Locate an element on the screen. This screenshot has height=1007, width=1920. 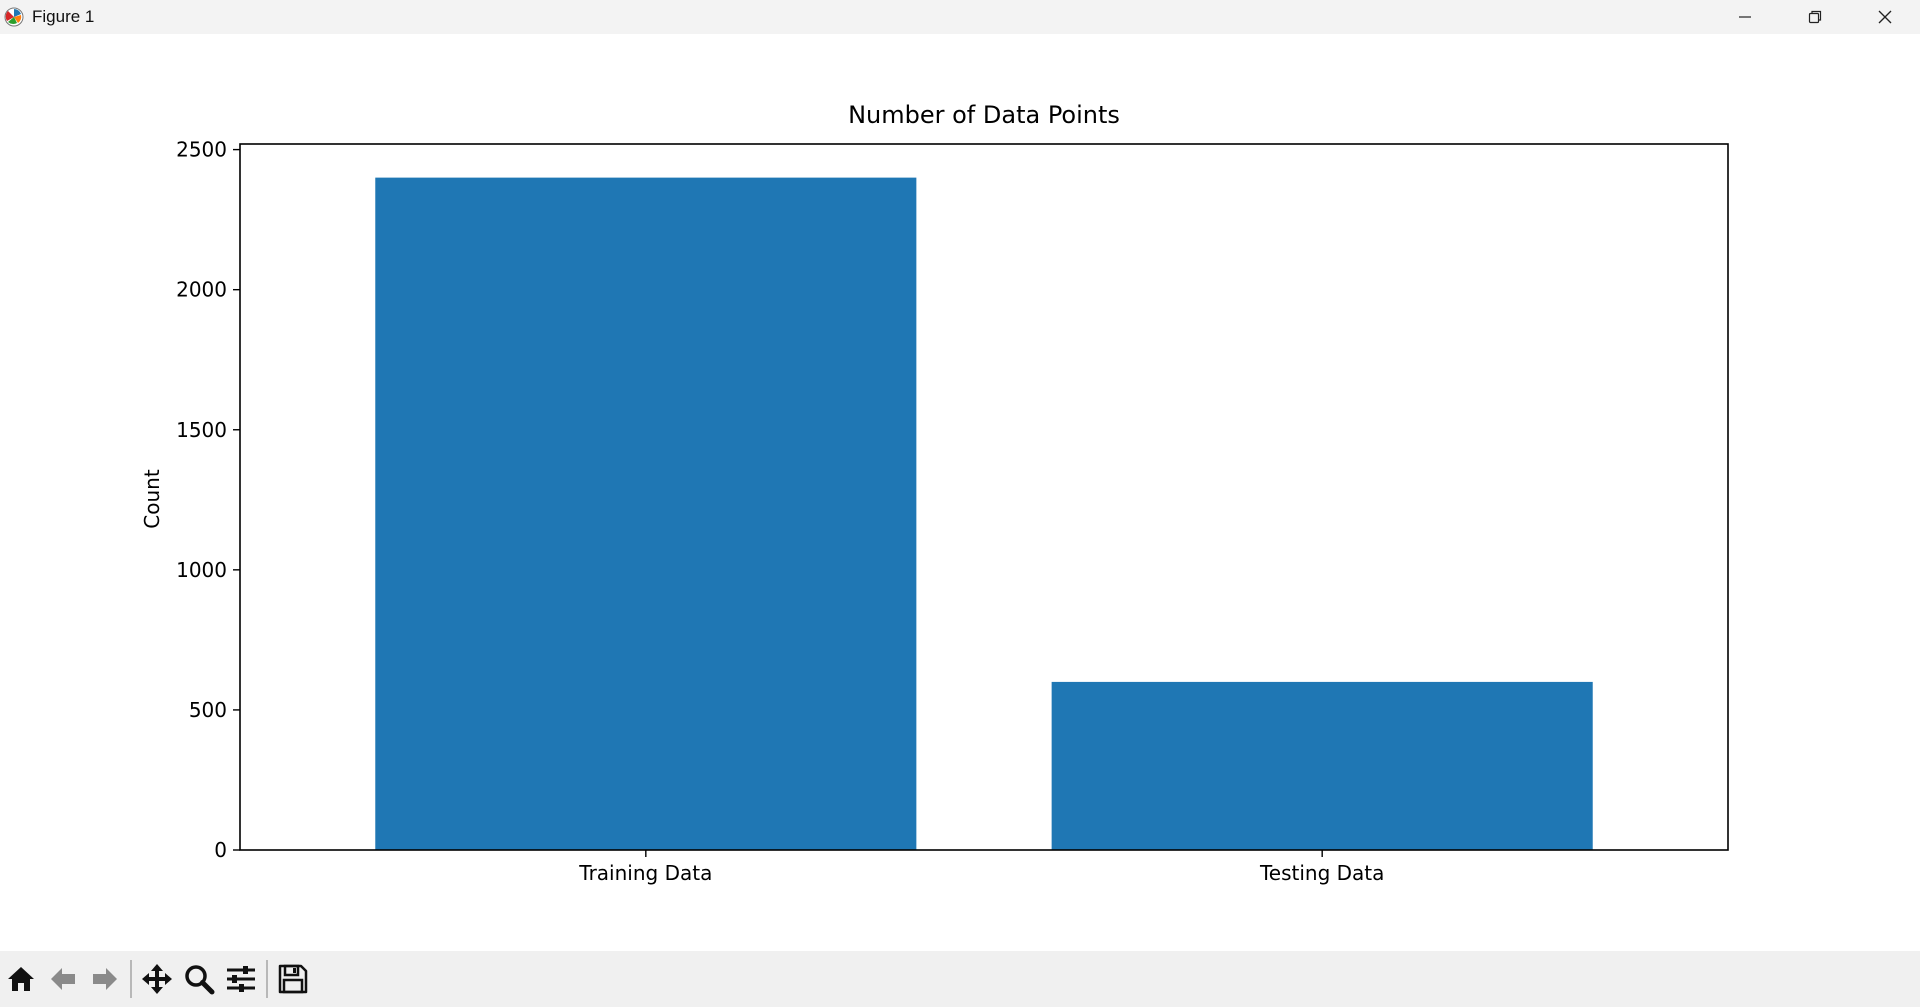
restore-button is located at coordinates (1815, 17).